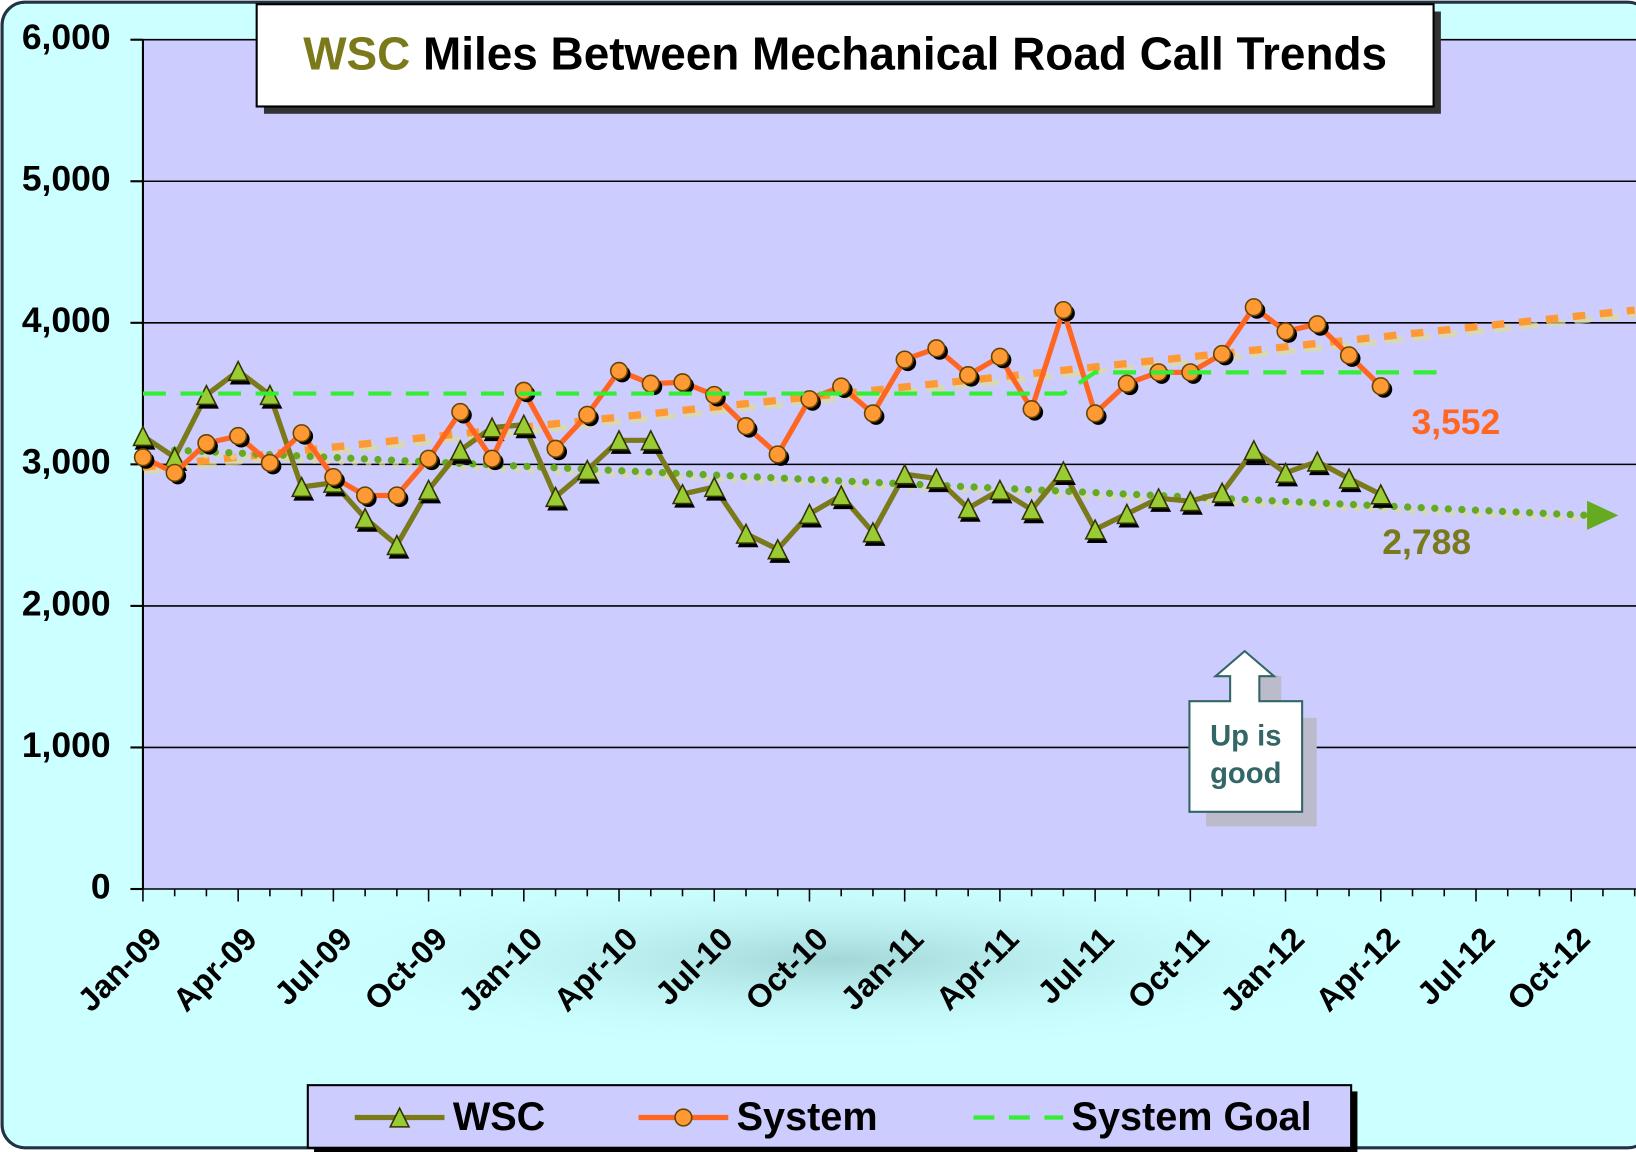  Describe the element at coordinates (1426, 542) in the screenshot. I see `value-label: 2,788` at that location.